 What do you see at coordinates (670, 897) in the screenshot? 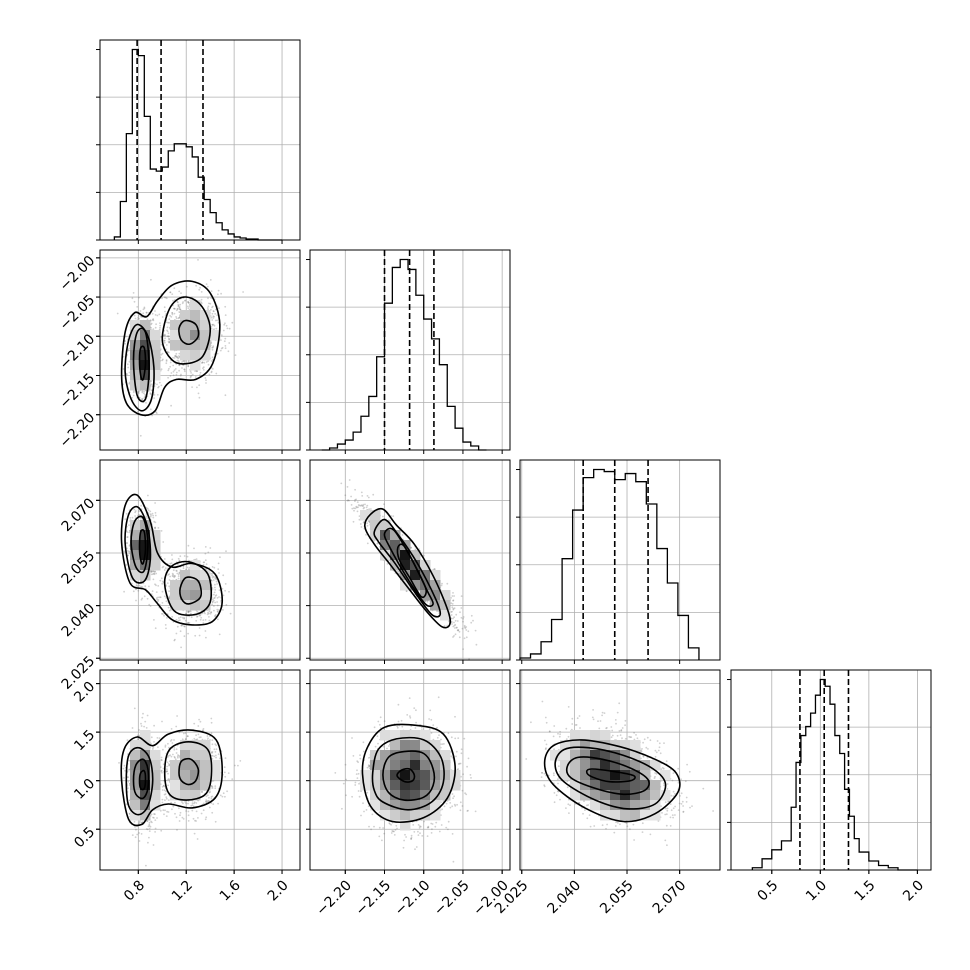
I see `x-tick-label: 2.070` at bounding box center [670, 897].